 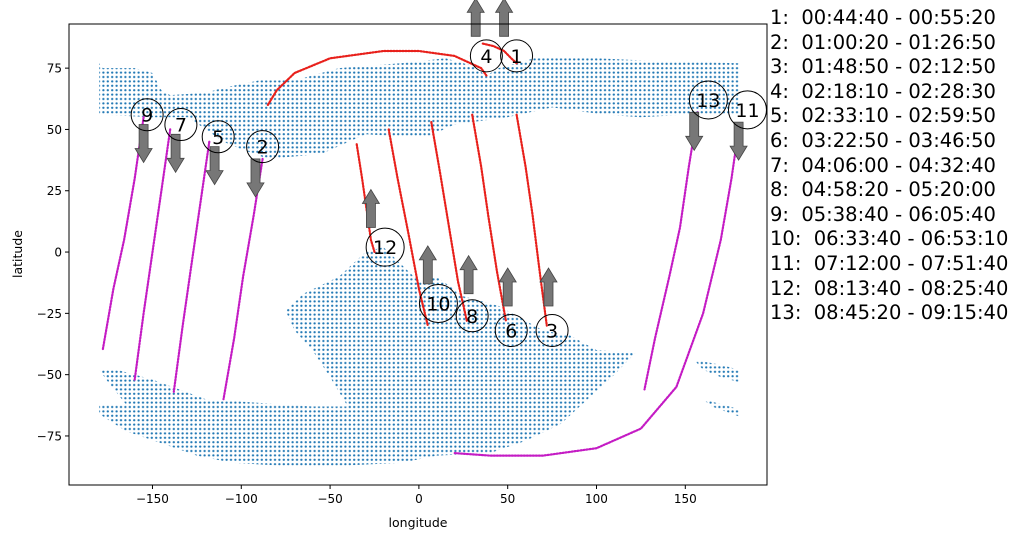 I want to click on legend-entry-4: 4: 02:18:10 - 02:28:30, so click(x=883, y=91).